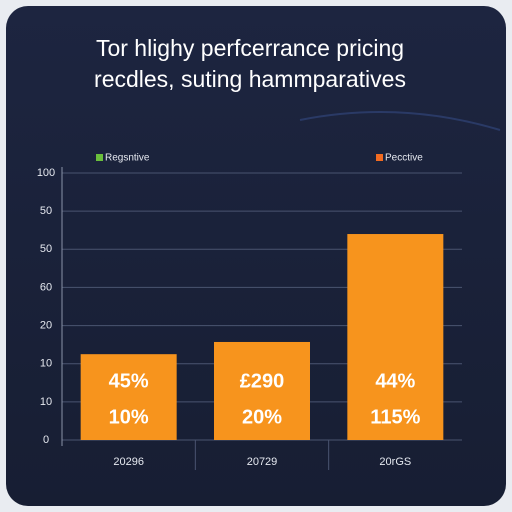 This screenshot has height=512, width=512. What do you see at coordinates (262, 381) in the screenshot?
I see `bar-annotation: £290` at bounding box center [262, 381].